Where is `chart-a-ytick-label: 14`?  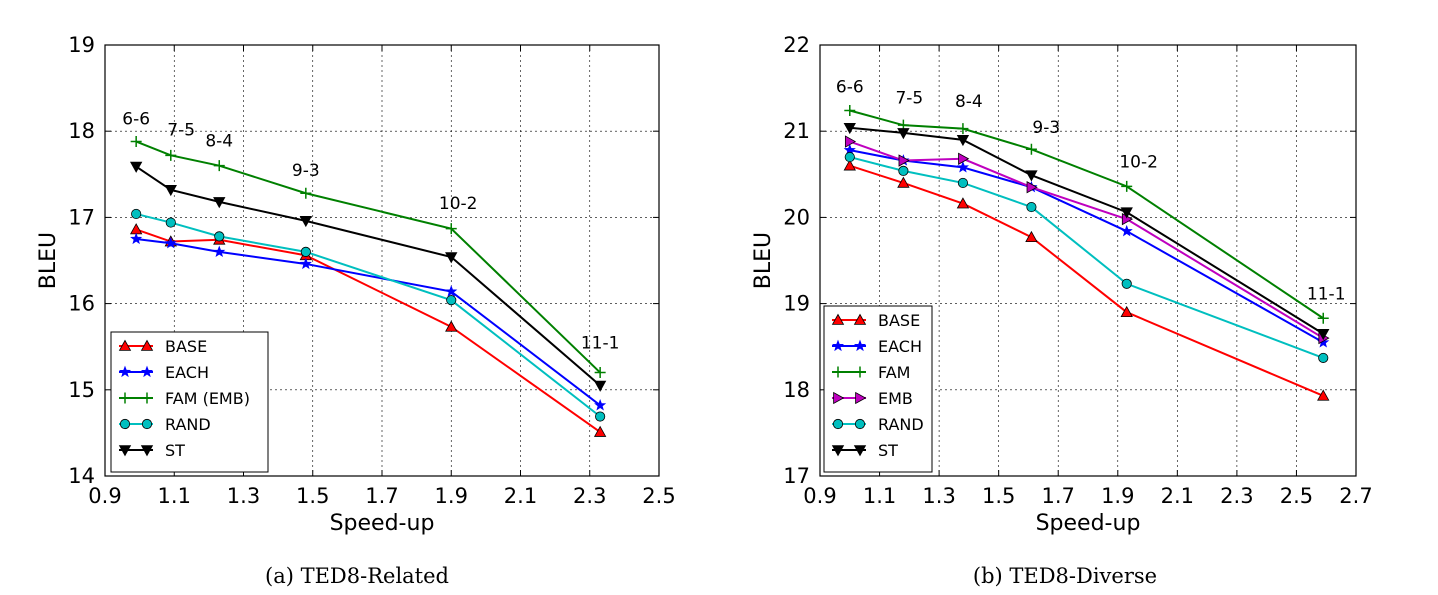 chart-a-ytick-label: 14 is located at coordinates (81, 476).